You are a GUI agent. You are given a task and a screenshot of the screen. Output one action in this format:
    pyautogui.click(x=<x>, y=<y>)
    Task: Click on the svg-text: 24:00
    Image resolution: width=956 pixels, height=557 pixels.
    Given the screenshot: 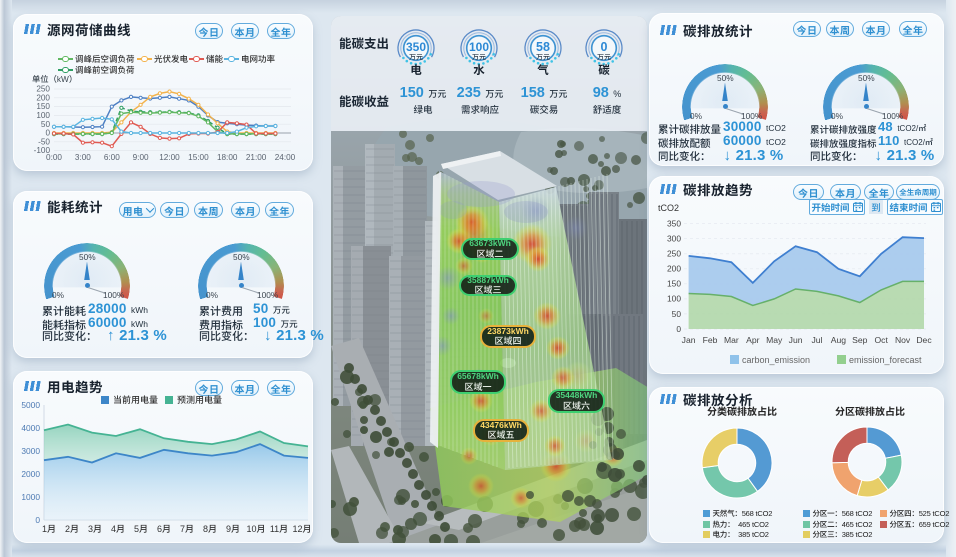 What is the action you would take?
    pyautogui.click(x=285, y=157)
    